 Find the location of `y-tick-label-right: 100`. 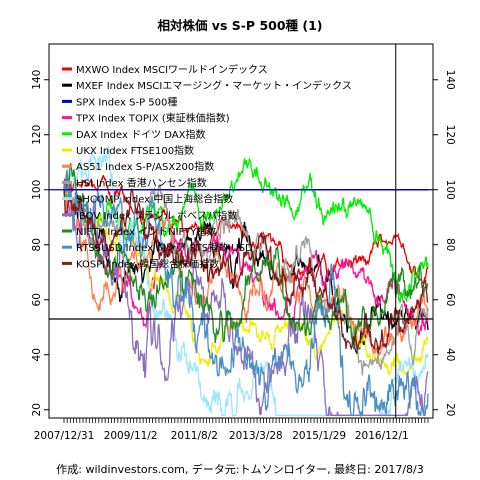

y-tick-label-right: 100 is located at coordinates (450, 190).